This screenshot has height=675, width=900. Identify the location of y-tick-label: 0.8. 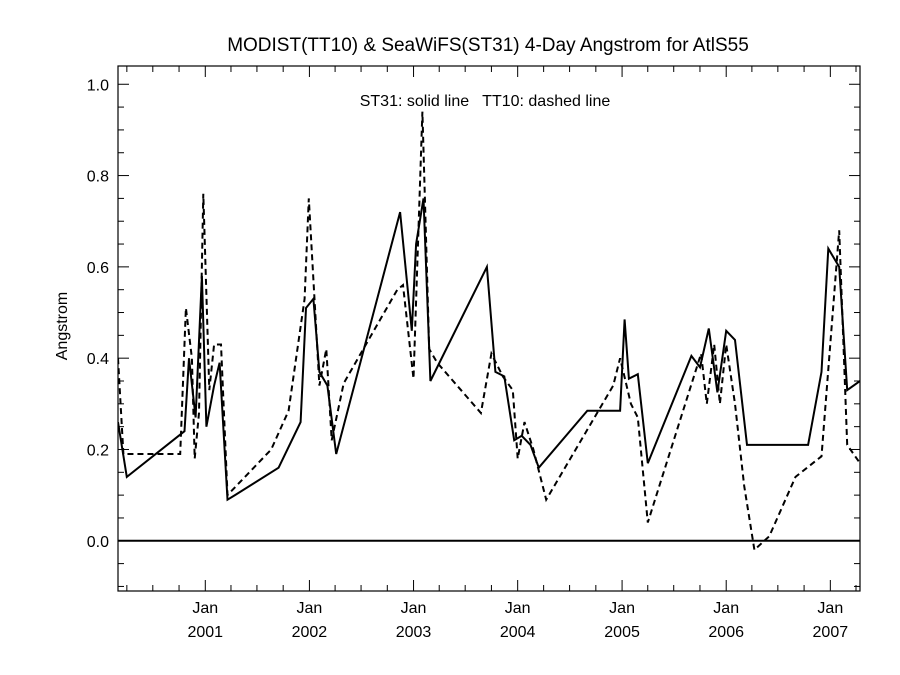
(98, 177).